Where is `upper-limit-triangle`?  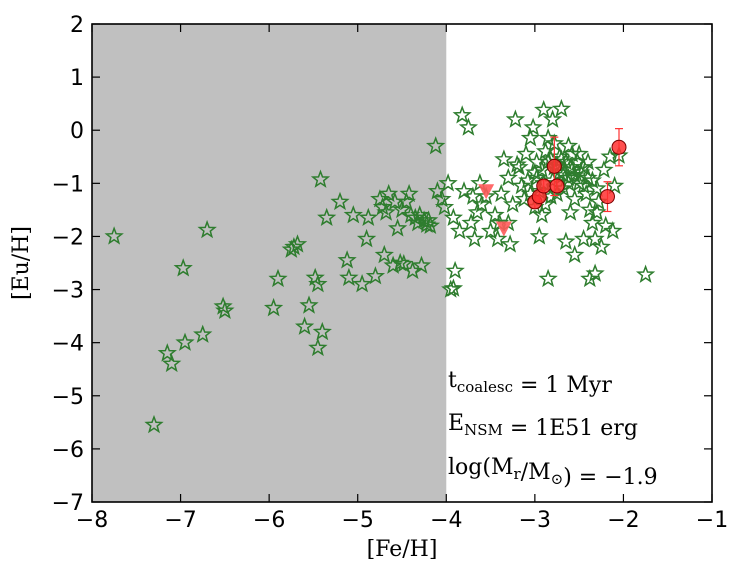 upper-limit-triangle is located at coordinates (486, 192).